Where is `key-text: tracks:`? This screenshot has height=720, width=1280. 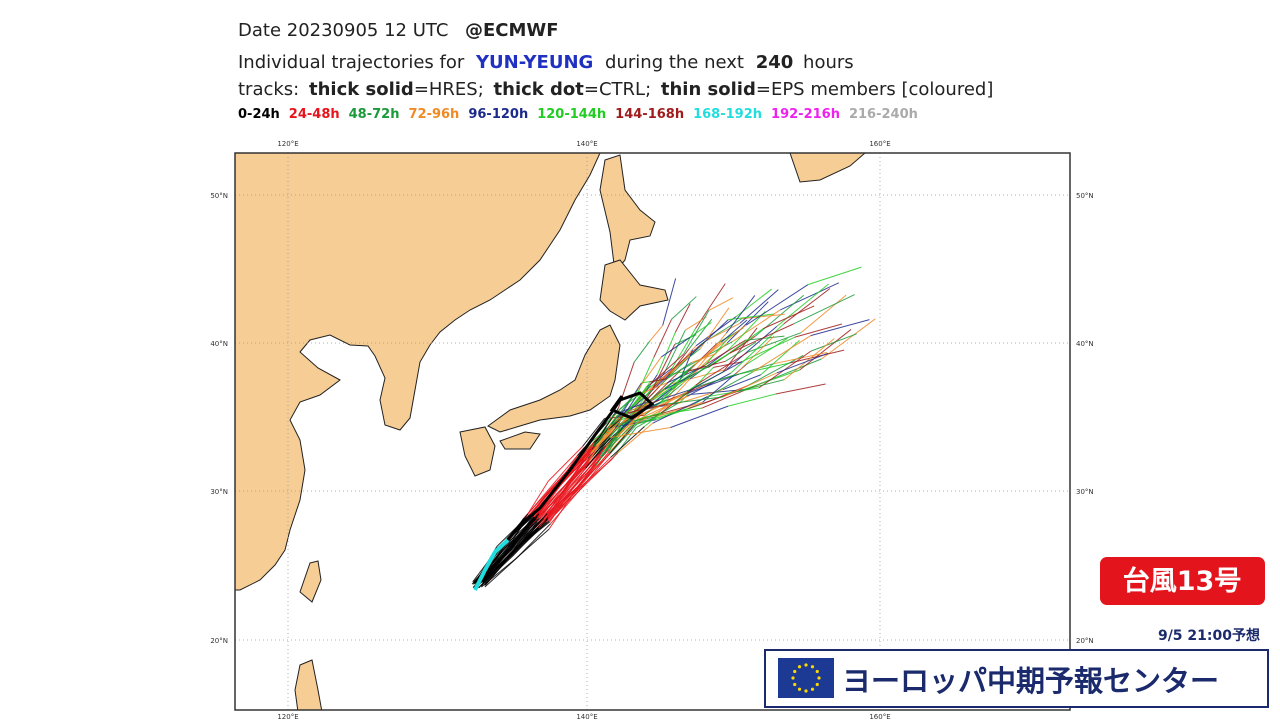 key-text: tracks: is located at coordinates (268, 89).